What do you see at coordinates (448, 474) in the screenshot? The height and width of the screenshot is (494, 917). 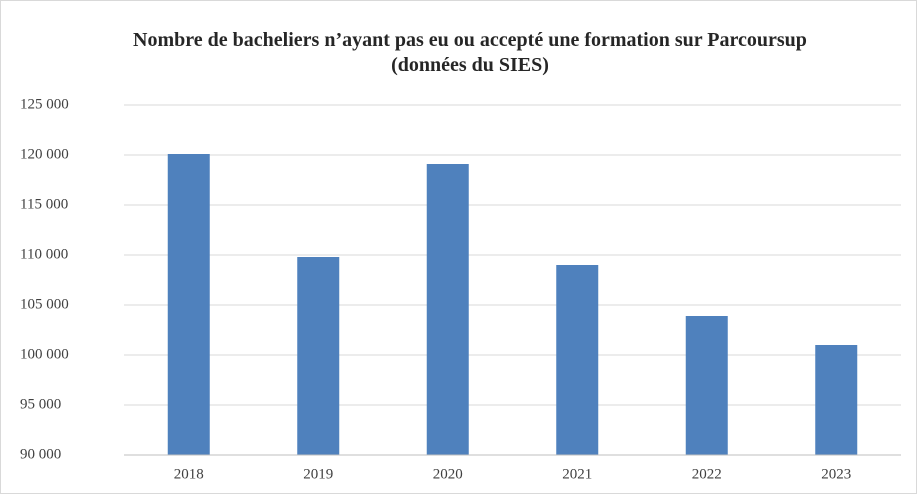 I see `x-tick-label: 2020` at bounding box center [448, 474].